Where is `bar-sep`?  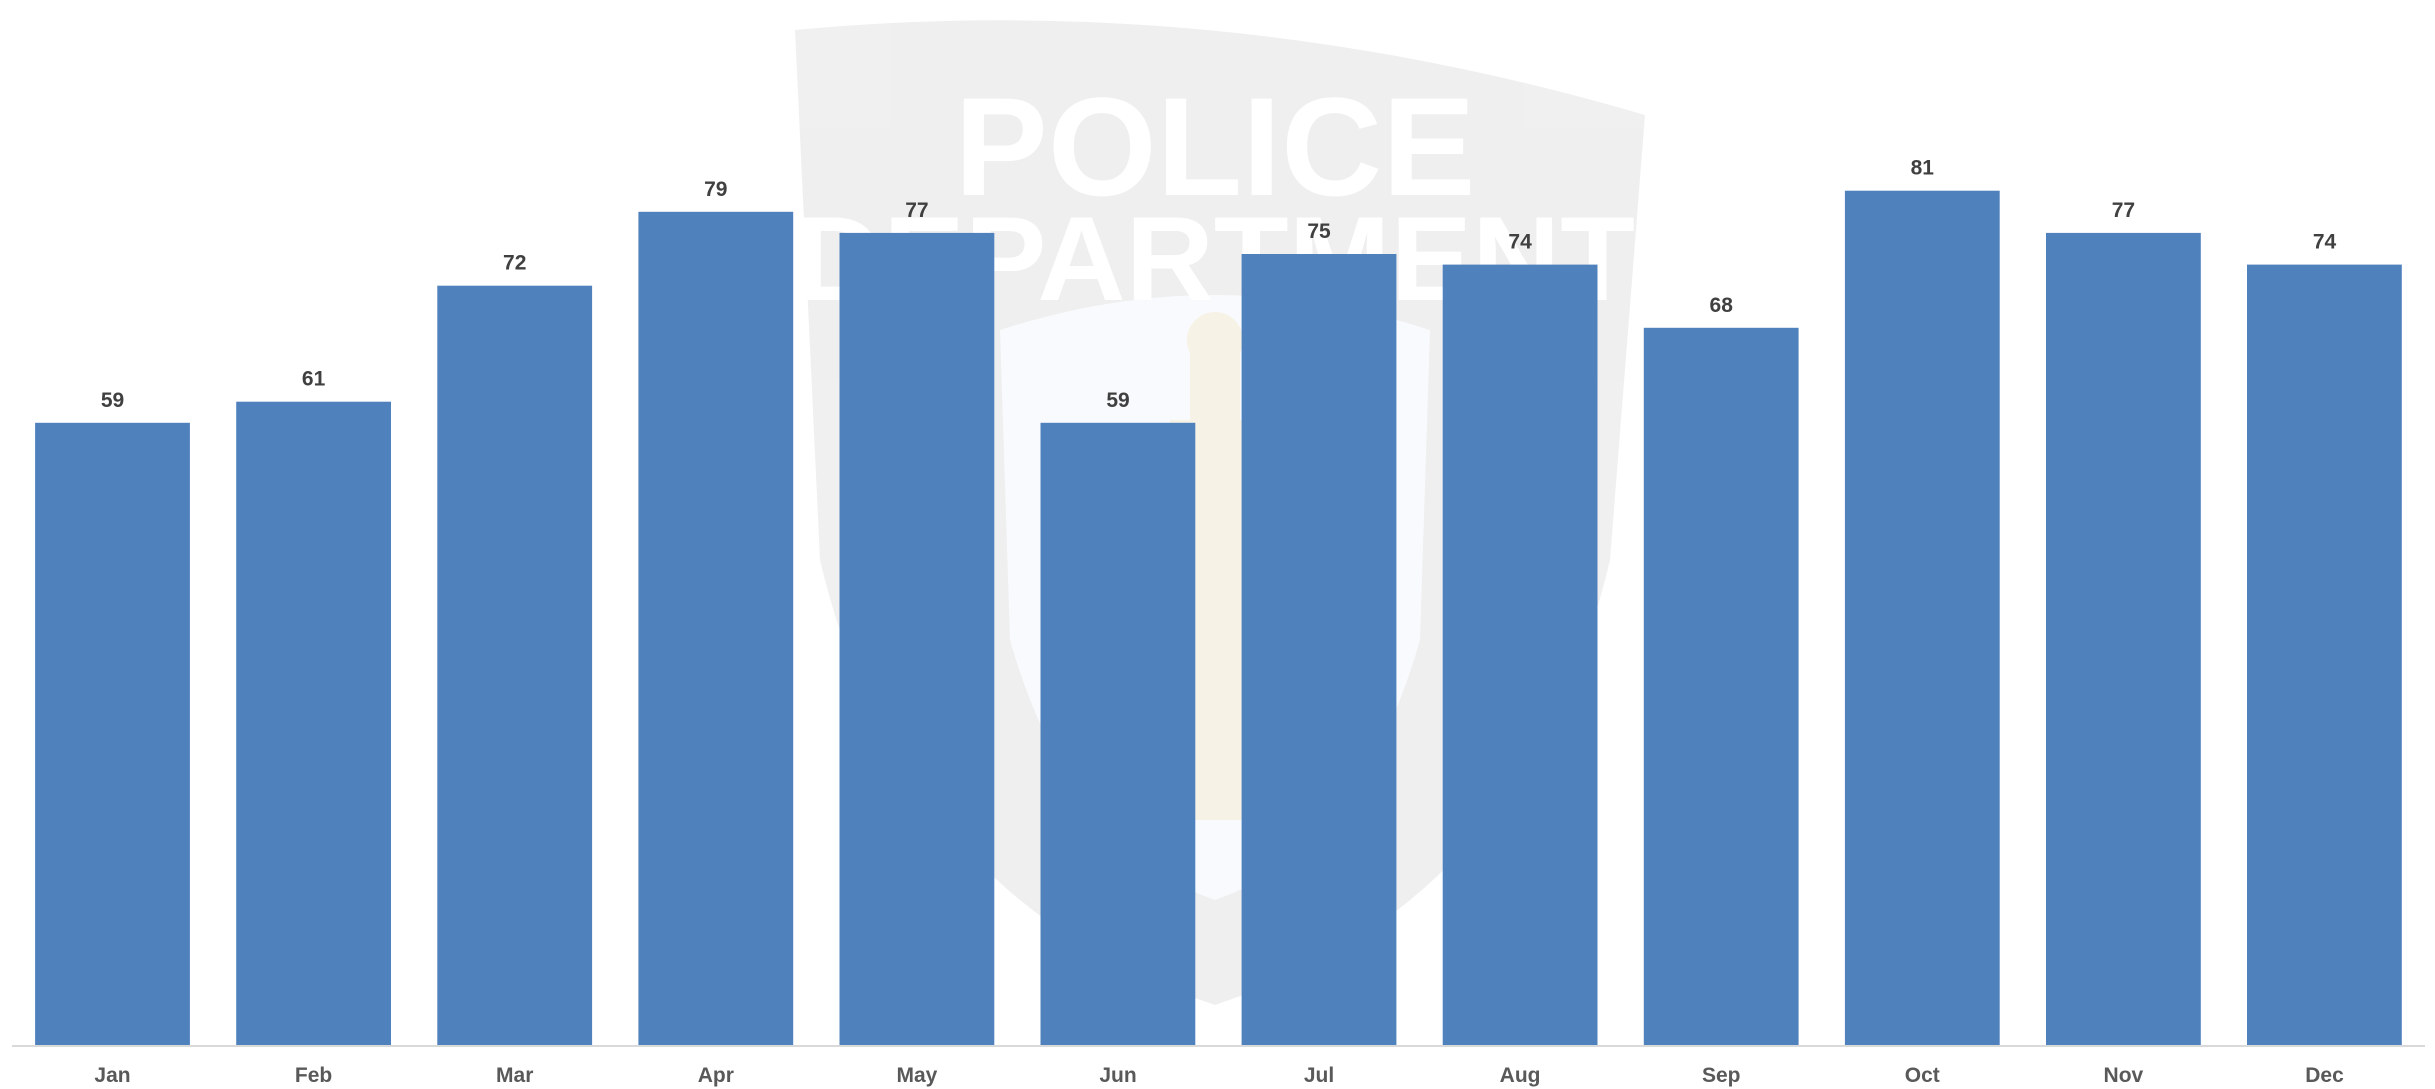 bar-sep is located at coordinates (1721, 686).